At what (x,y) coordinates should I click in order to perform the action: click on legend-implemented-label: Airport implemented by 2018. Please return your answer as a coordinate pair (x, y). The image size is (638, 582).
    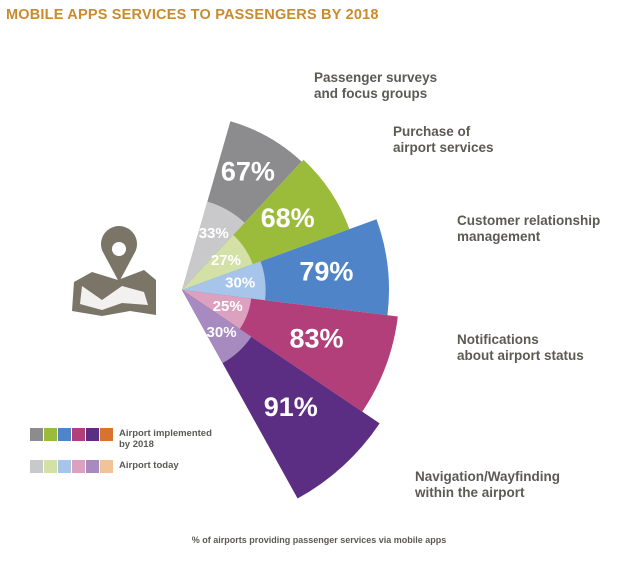
    Looking at the image, I should click on (165, 439).